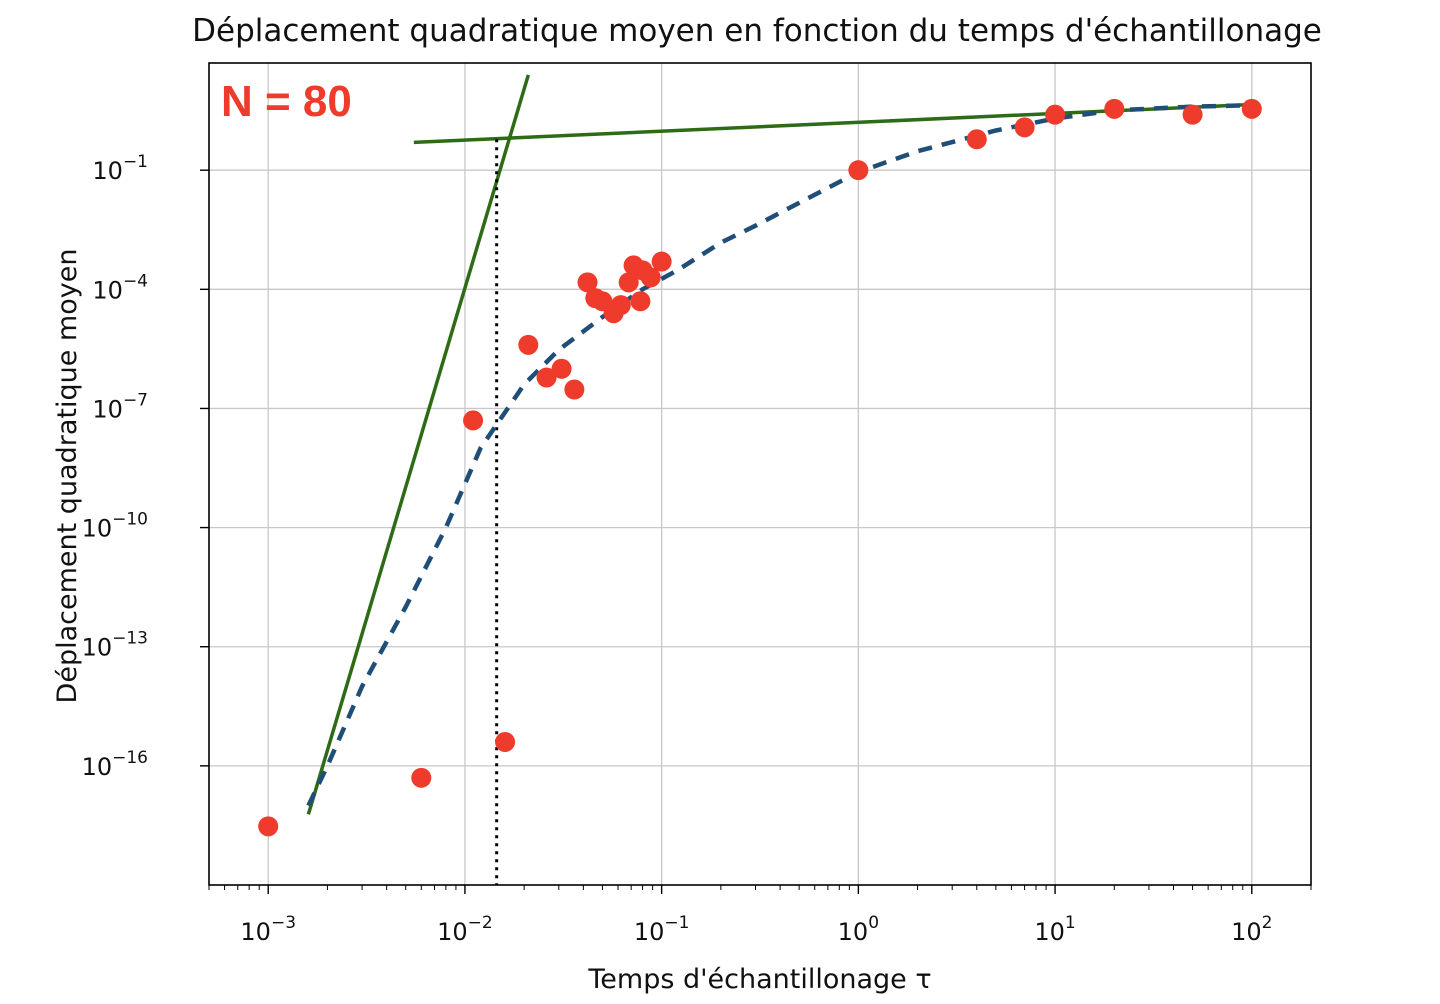 Image resolution: width=1440 pixels, height=1004 pixels. Describe the element at coordinates (662, 929) in the screenshot. I see `x-tick-label: 10⁻¹` at that location.